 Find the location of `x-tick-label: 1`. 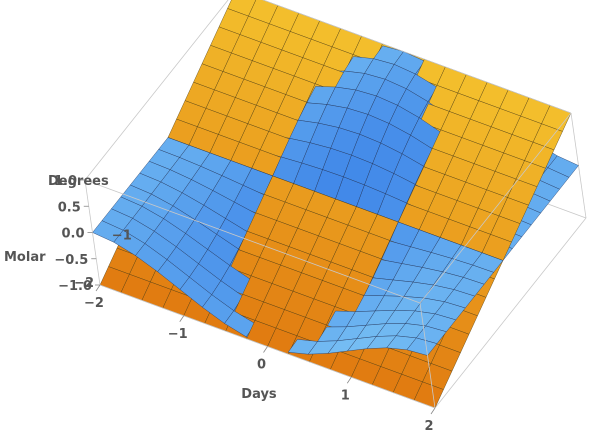

x-tick-label: 1 is located at coordinates (345, 395).